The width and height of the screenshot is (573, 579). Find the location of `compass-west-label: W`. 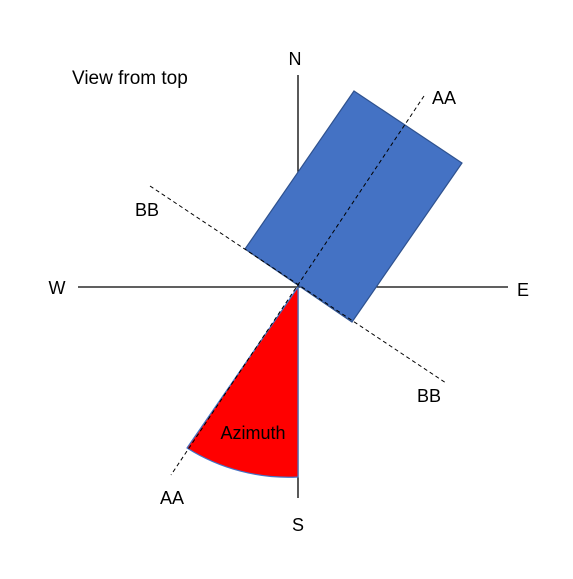

compass-west-label: W is located at coordinates (57, 288).